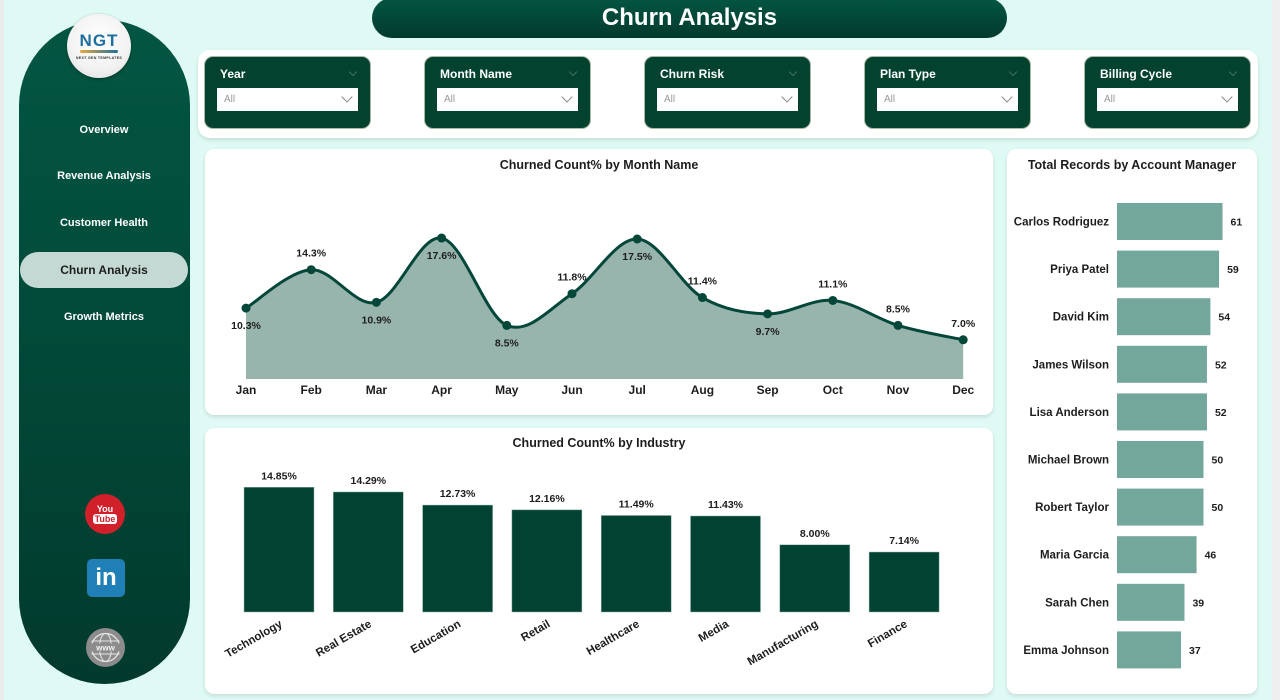  I want to click on data-label: 50, so click(1218, 461).